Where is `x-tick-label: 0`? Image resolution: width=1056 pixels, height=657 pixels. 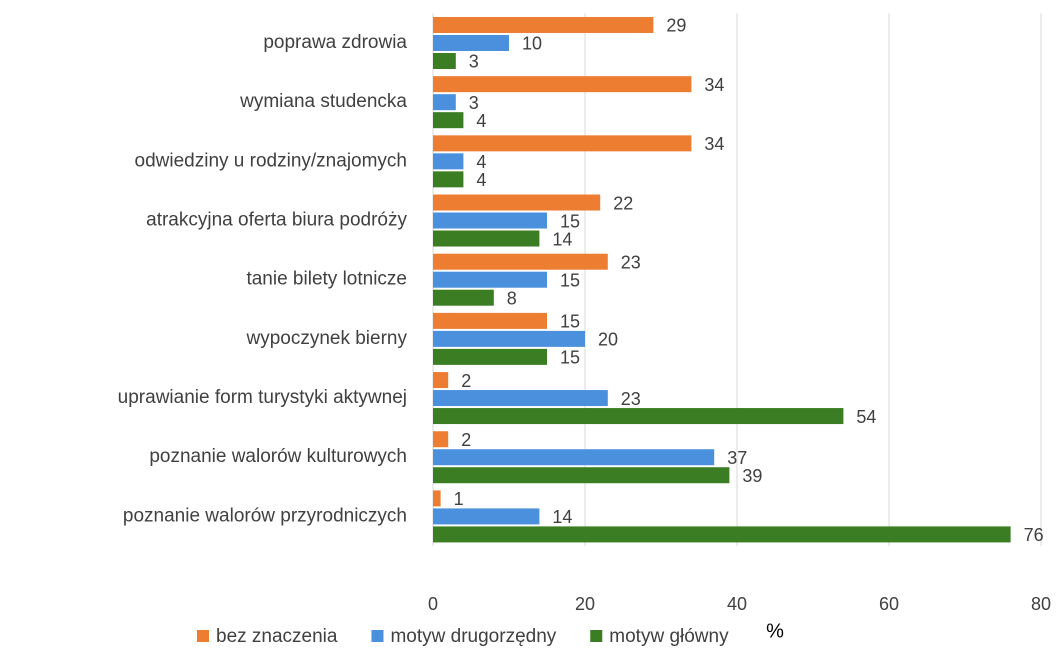 x-tick-label: 0 is located at coordinates (433, 604).